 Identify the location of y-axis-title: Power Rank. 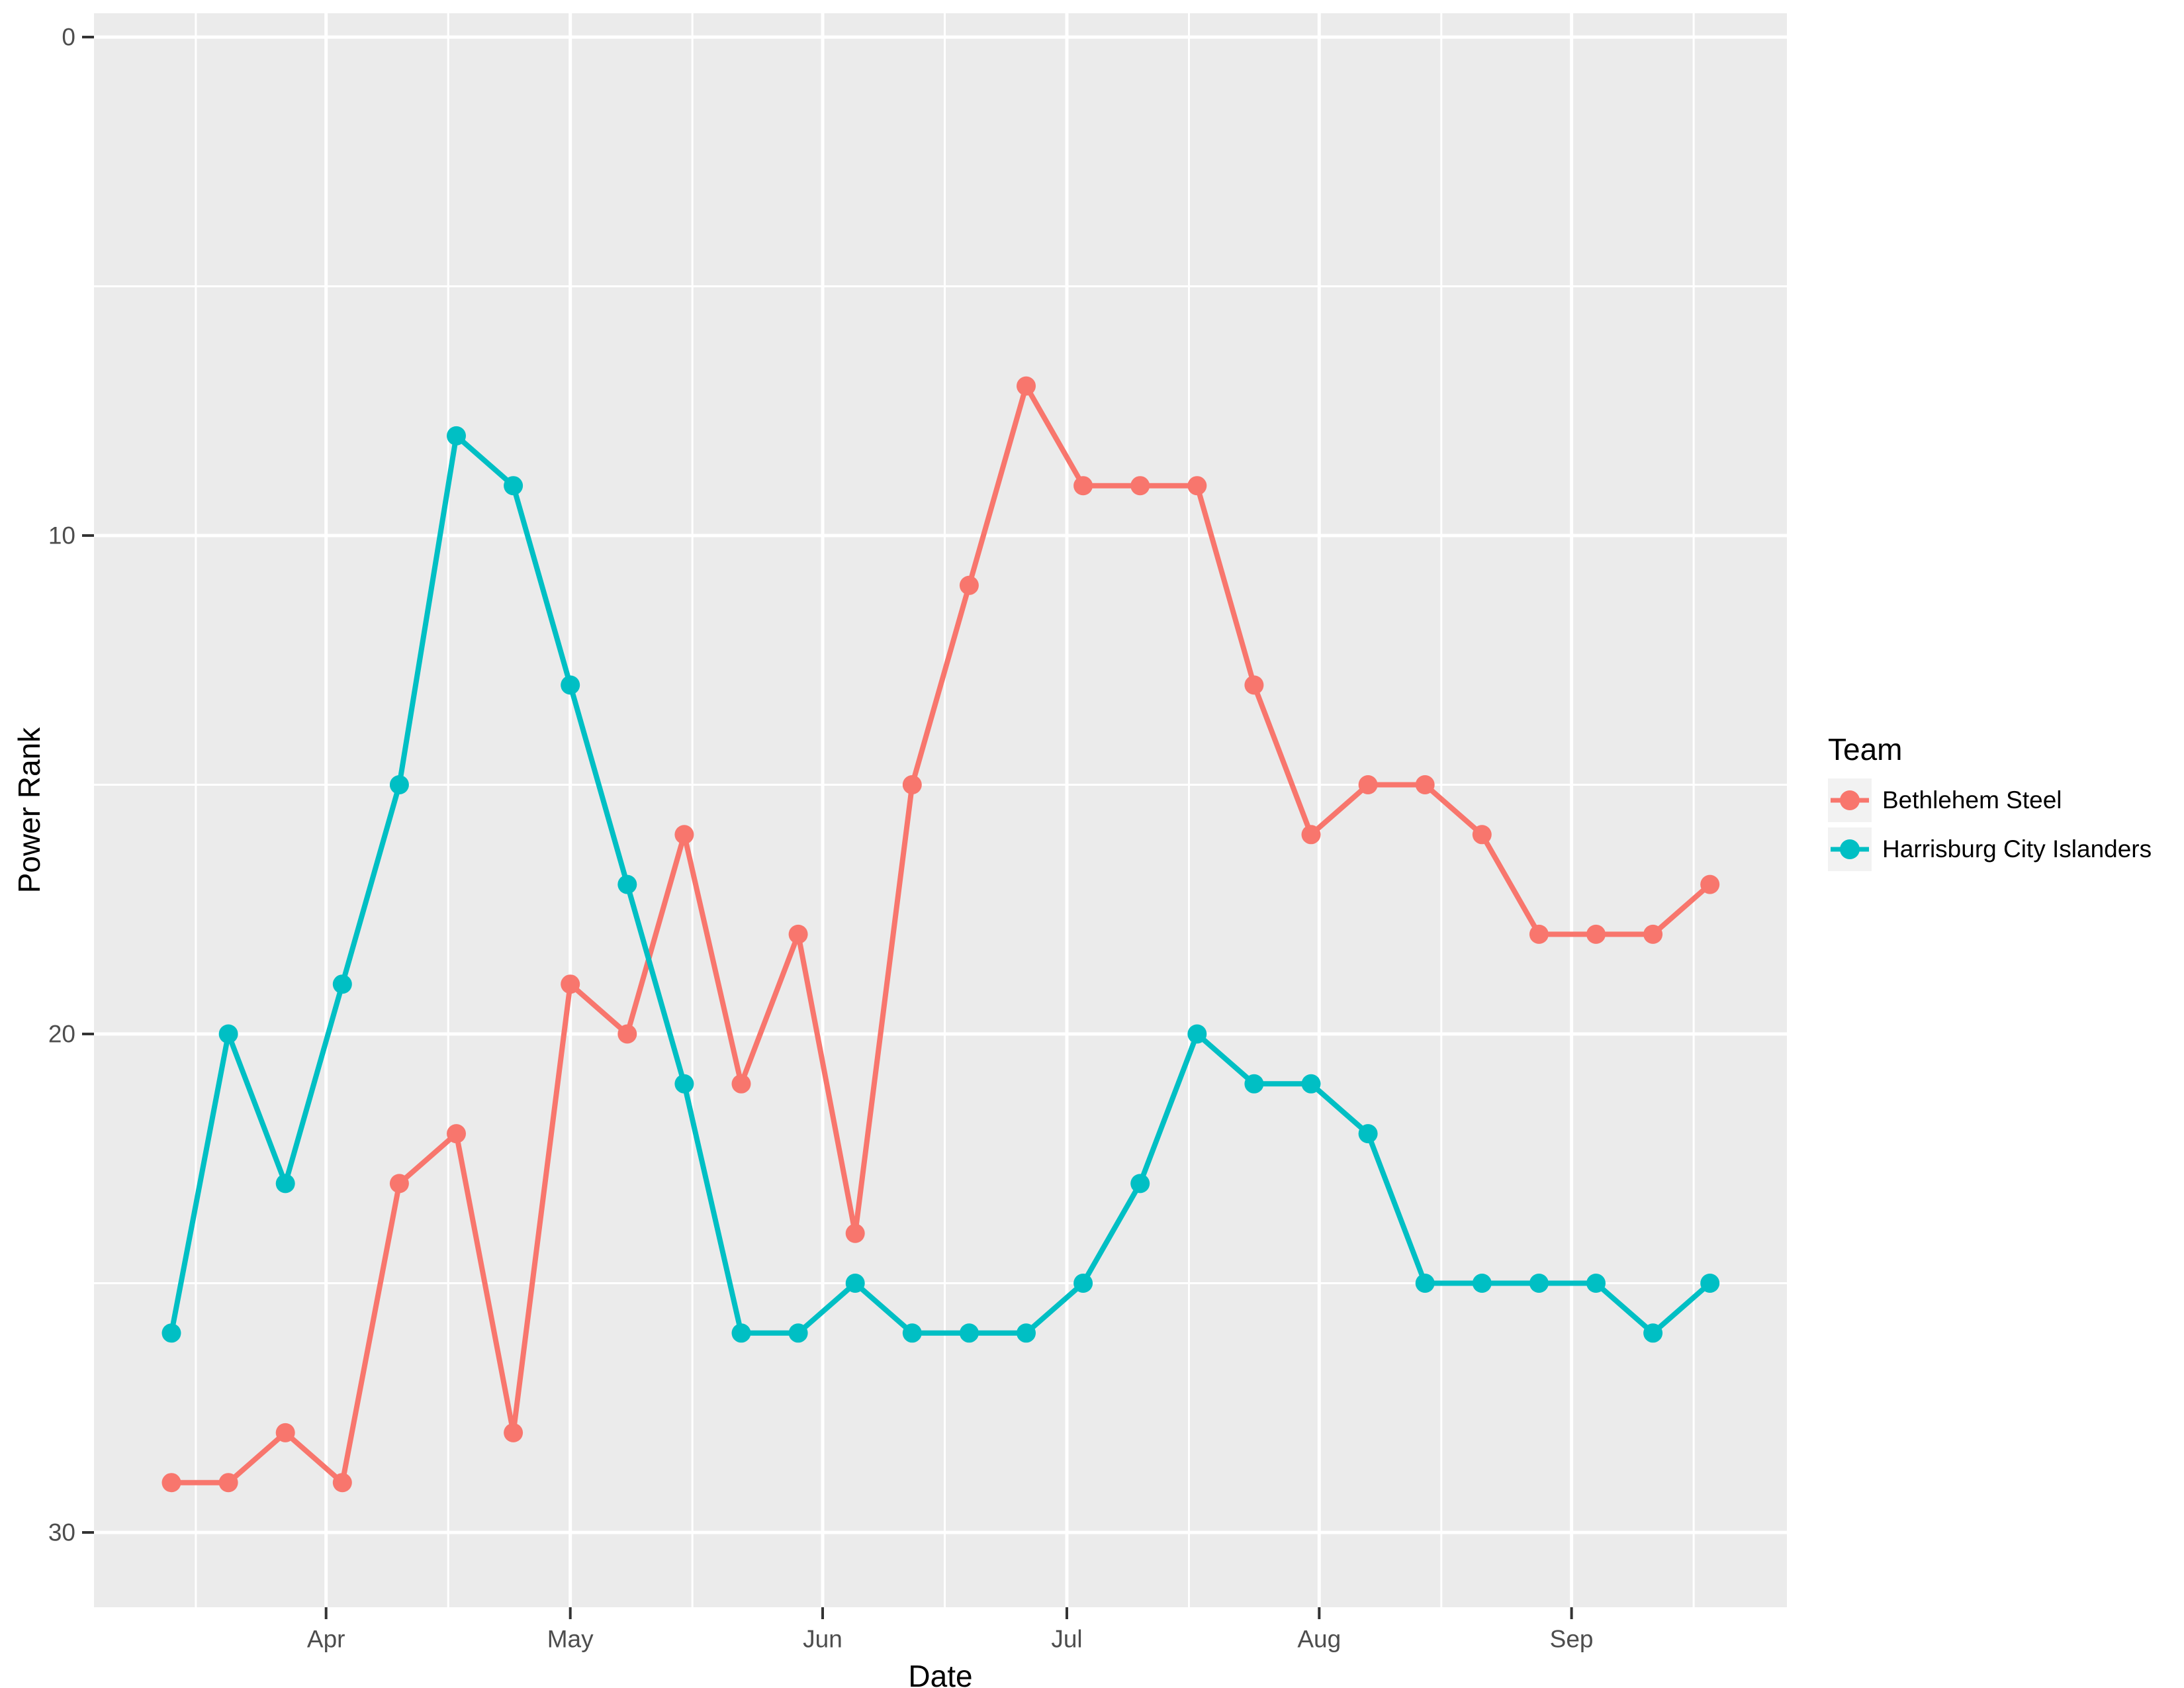
(29, 810).